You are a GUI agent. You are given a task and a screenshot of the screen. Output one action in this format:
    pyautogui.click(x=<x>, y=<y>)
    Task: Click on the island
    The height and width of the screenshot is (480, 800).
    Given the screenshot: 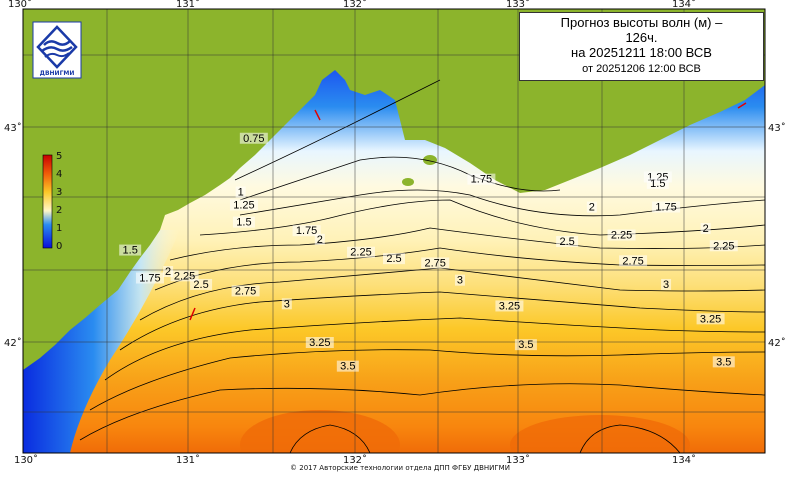 What is the action you would take?
    pyautogui.click(x=408, y=182)
    